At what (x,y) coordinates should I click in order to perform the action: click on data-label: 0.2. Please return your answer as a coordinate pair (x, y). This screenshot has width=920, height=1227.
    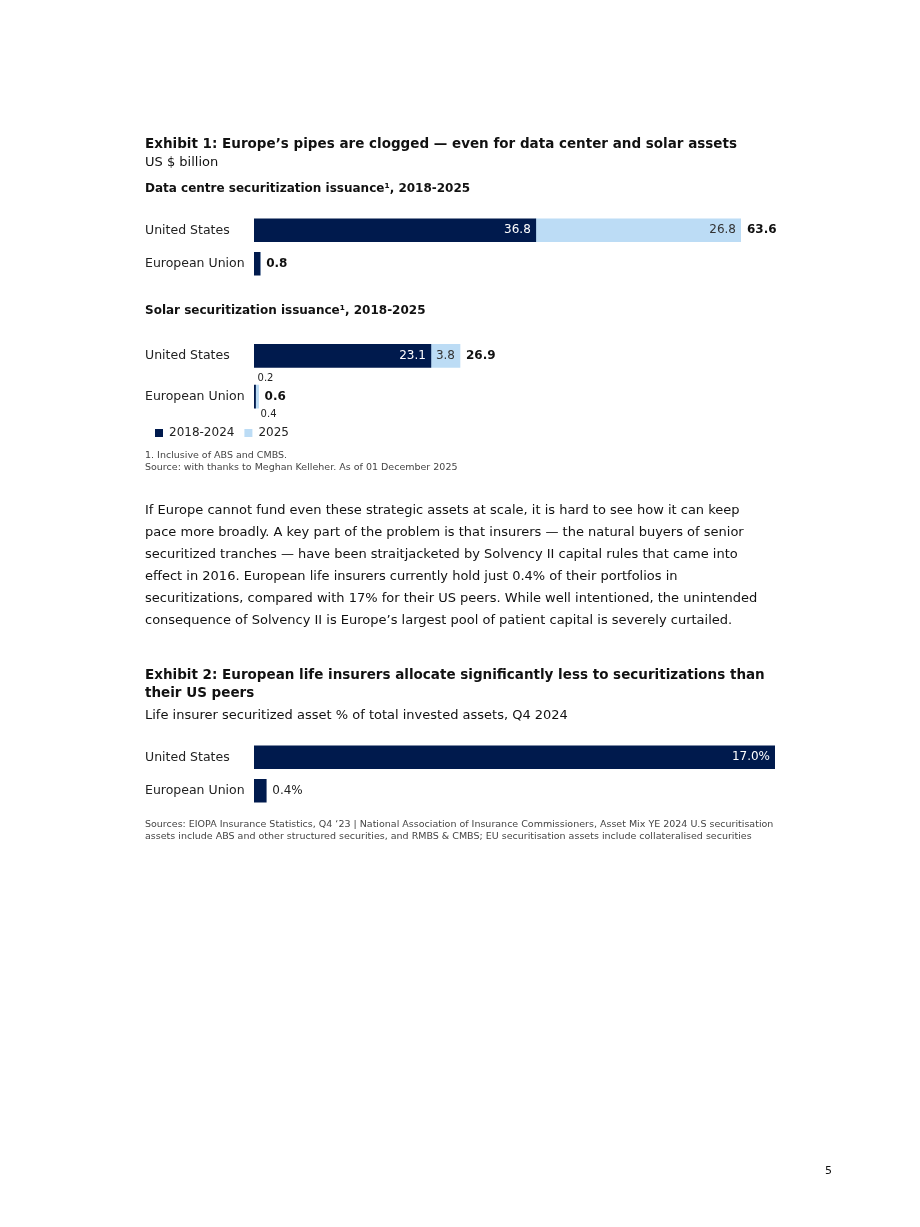
    Looking at the image, I should click on (265, 378).